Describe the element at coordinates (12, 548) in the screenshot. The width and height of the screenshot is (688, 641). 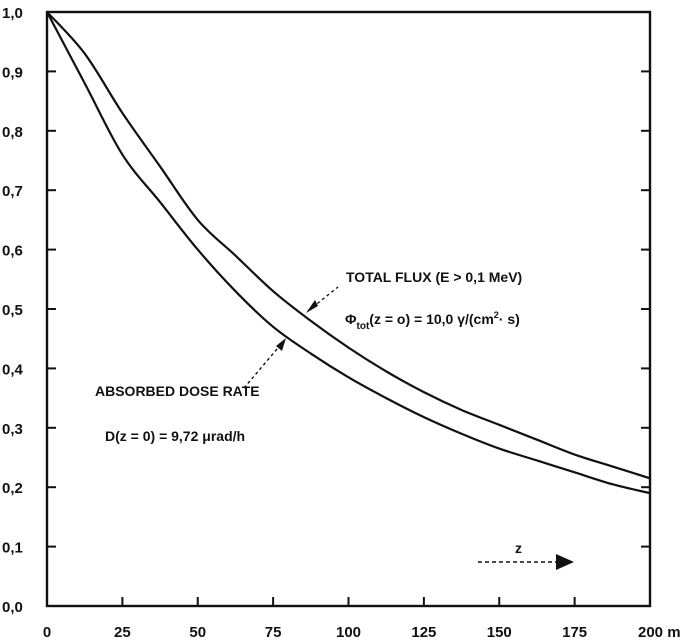
I see `y-tick-label: 0,1` at that location.